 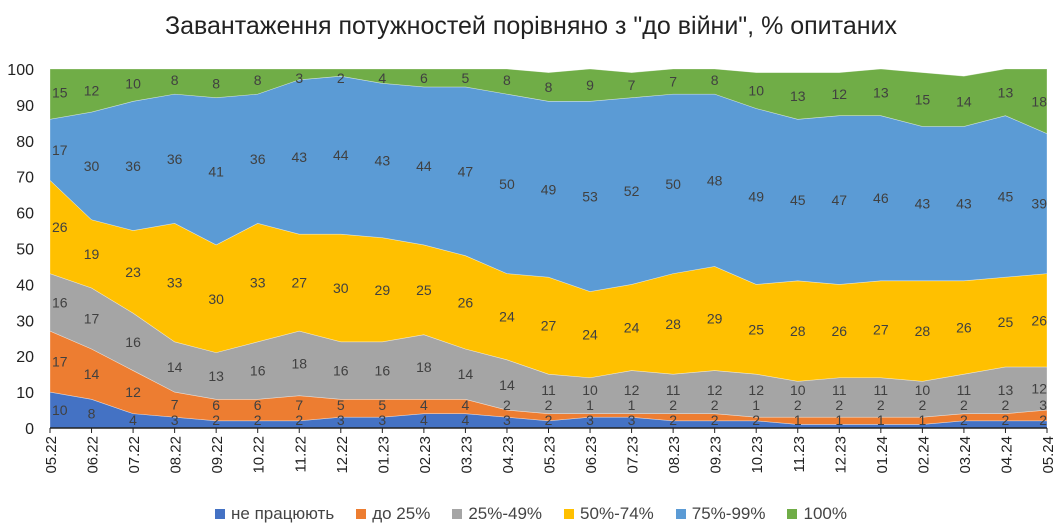 I want to click on data-label: 41, so click(x=216, y=171).